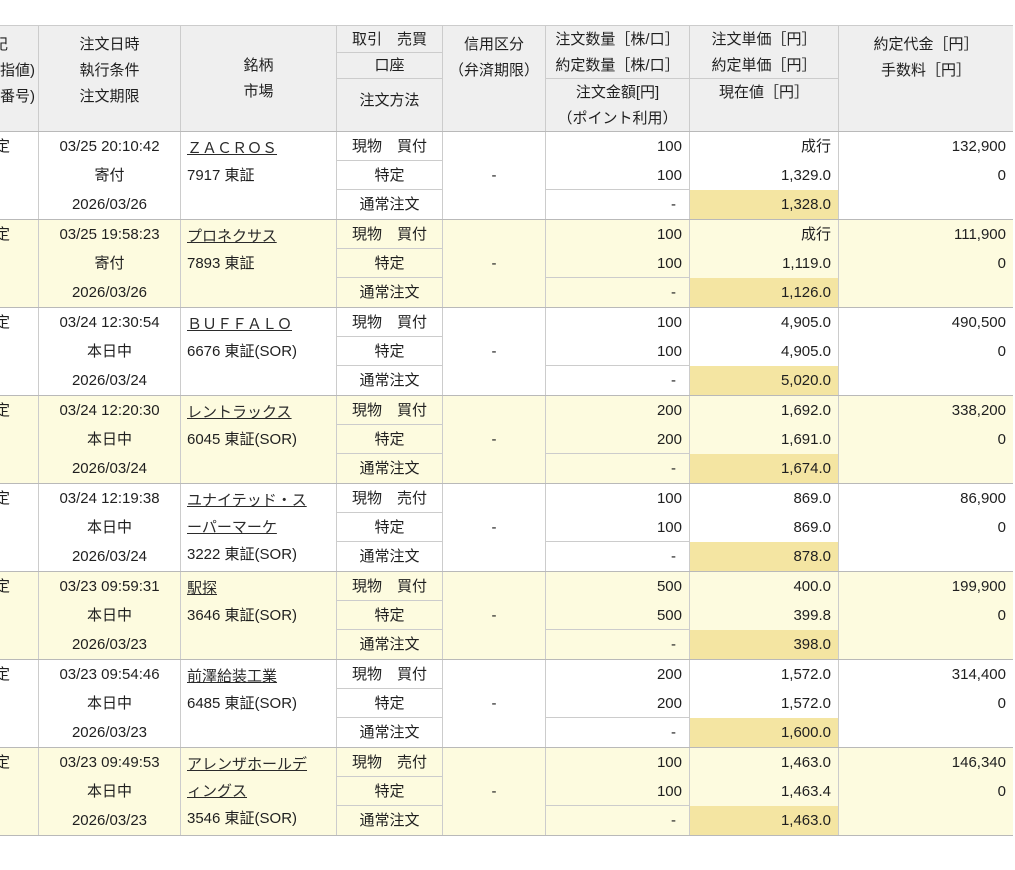 This screenshot has height=870, width=1015. I want to click on current-price: 1,463.0, so click(764, 820).